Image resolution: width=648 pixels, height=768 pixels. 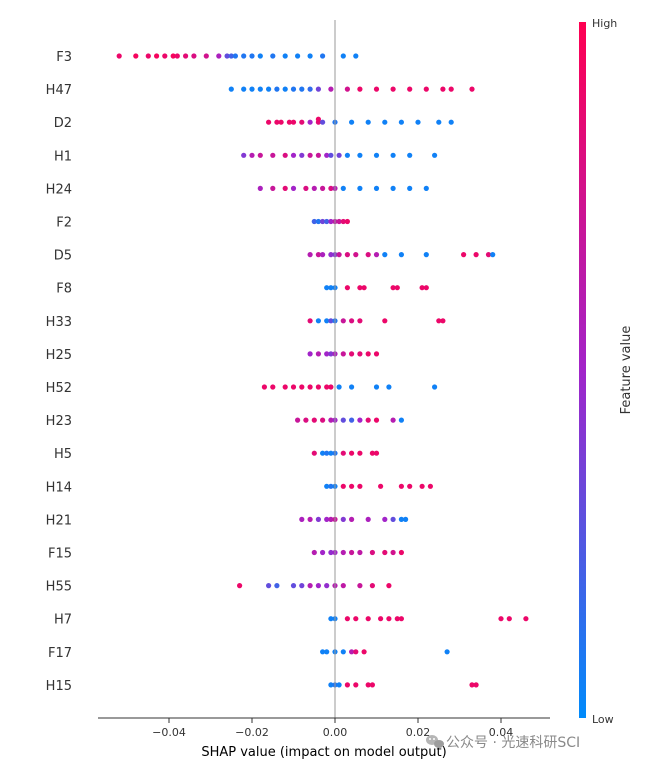 What do you see at coordinates (63, 256) in the screenshot?
I see `feature-label-d5: D5` at bounding box center [63, 256].